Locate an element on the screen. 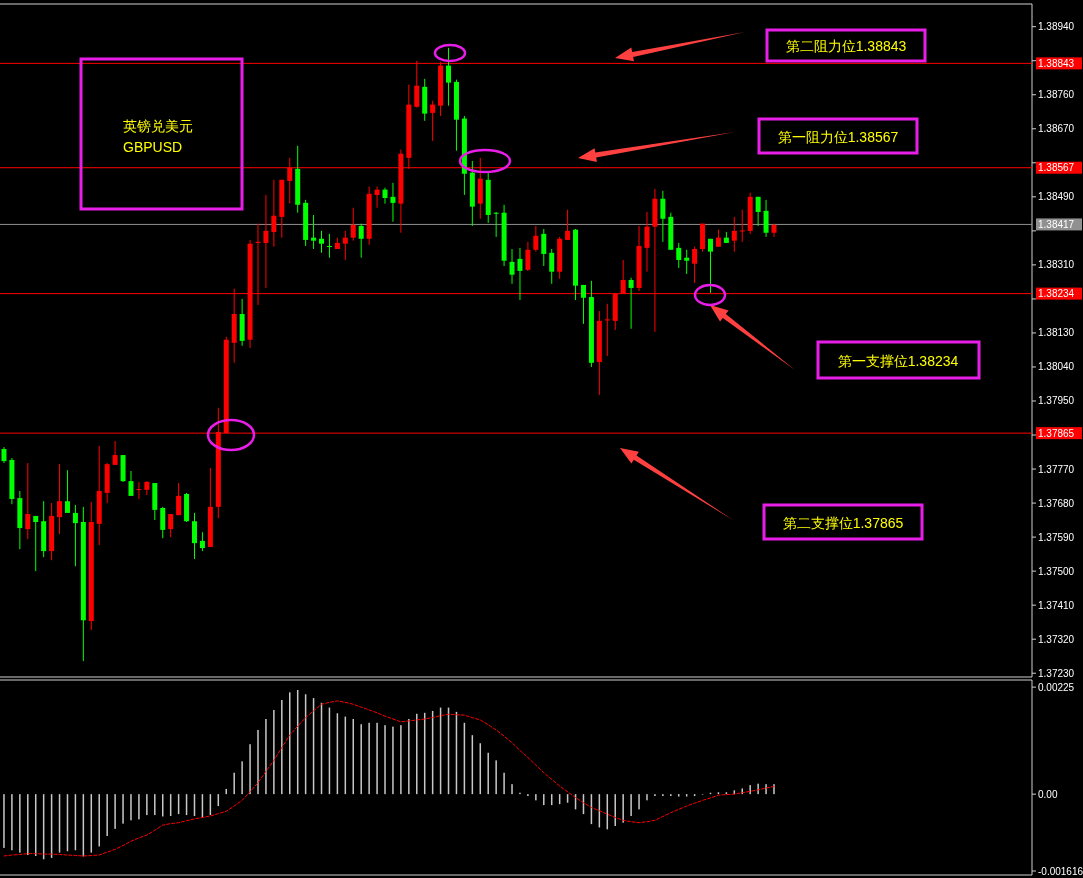 Image resolution: width=1083 pixels, height=878 pixels. annotation: 第二阻力位1.38843 is located at coordinates (846, 45).